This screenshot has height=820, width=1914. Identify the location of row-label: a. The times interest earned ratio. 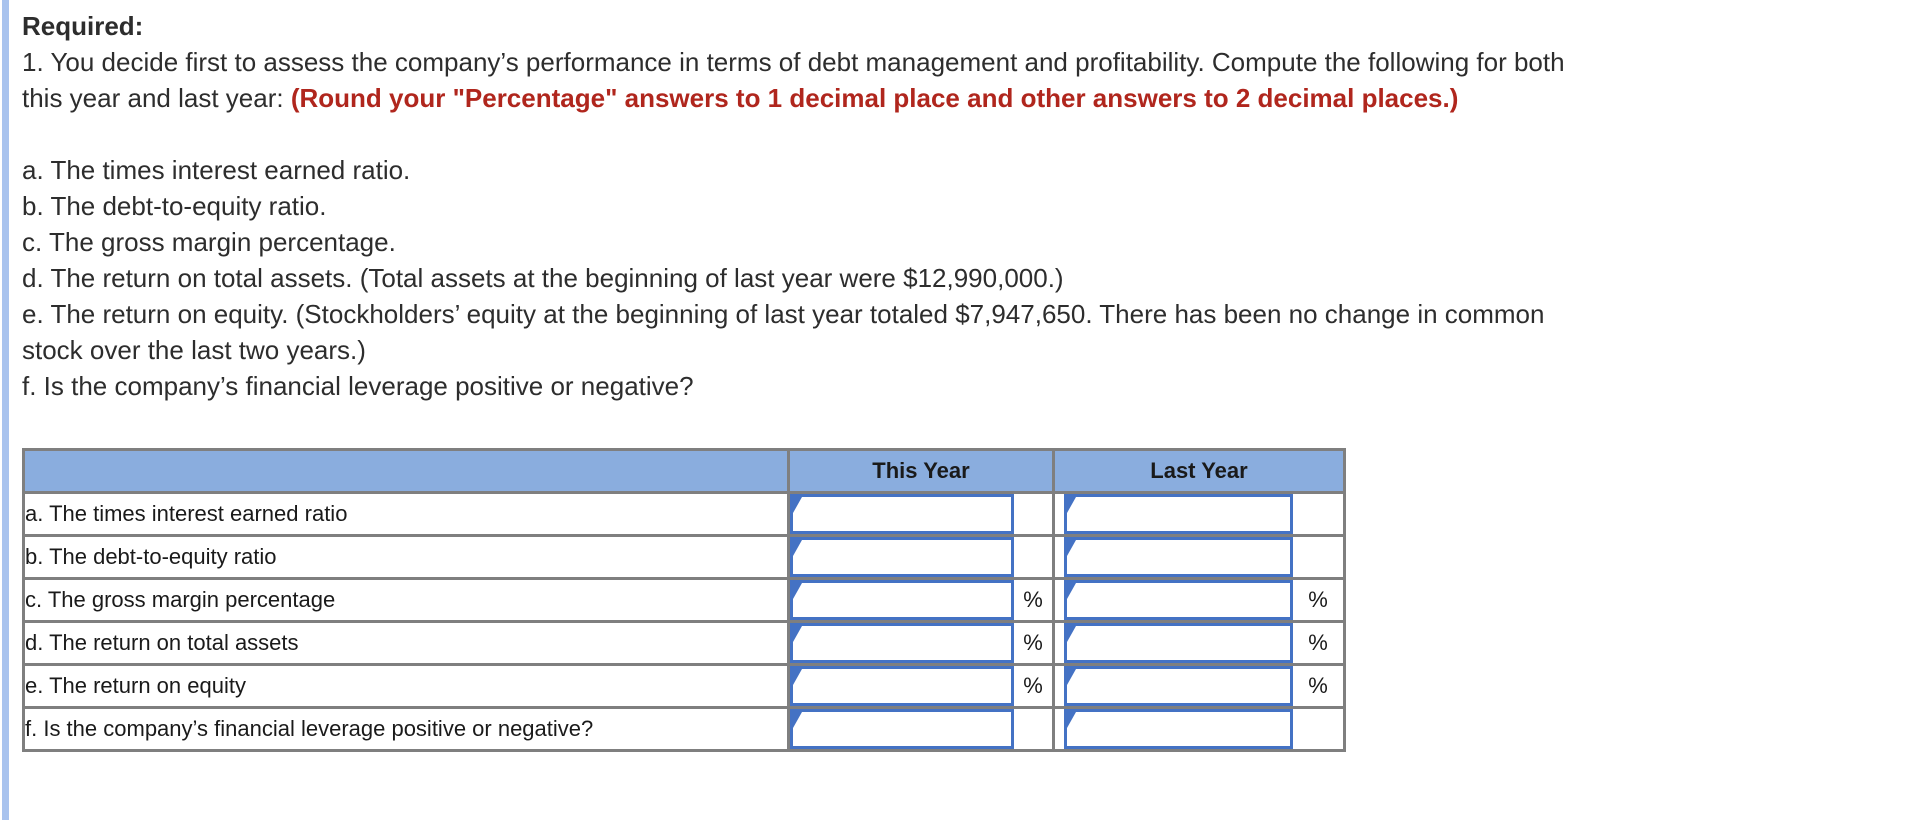
(406, 514).